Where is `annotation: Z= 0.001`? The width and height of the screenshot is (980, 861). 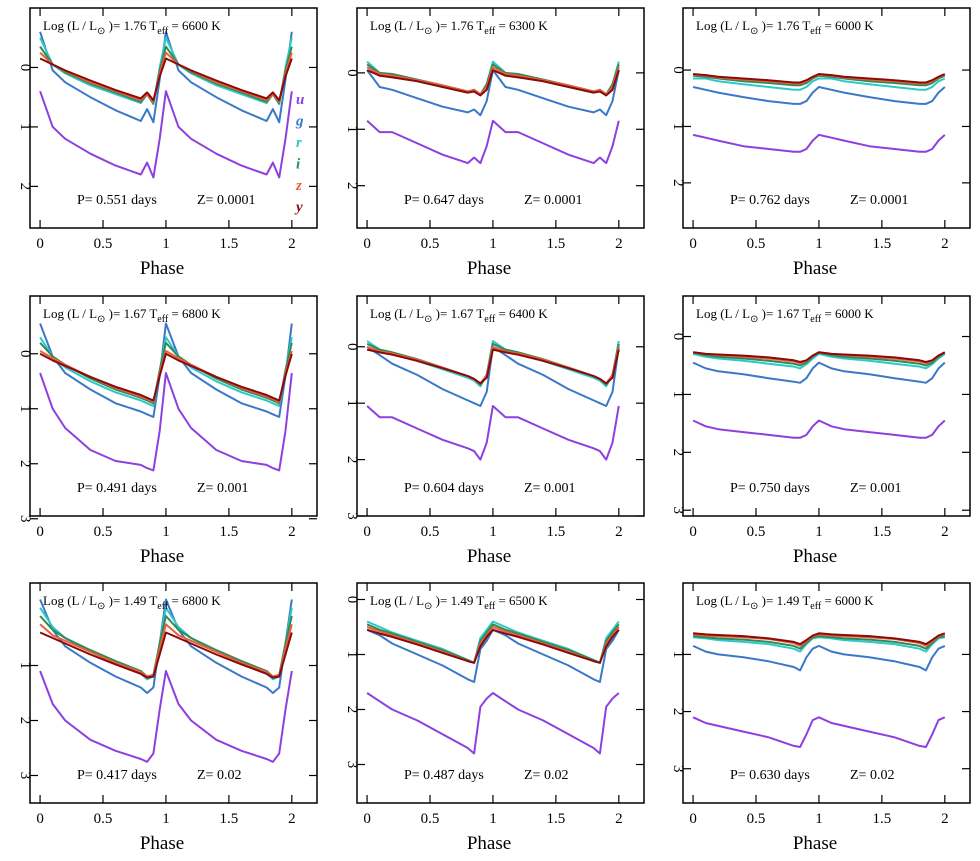 annotation: Z= 0.001 is located at coordinates (222, 488).